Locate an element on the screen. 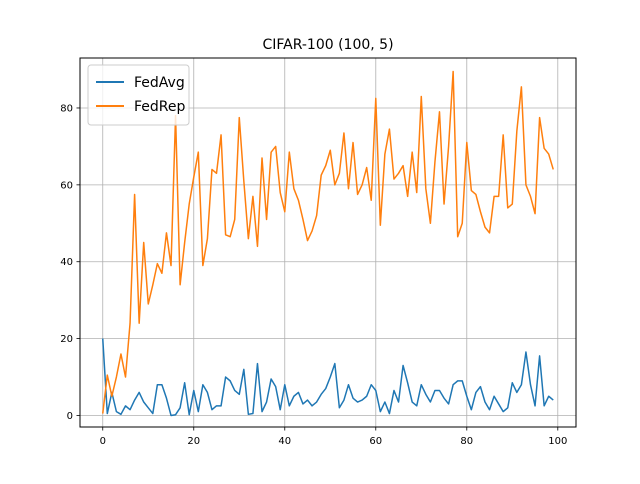 This screenshot has width=640, height=484. x-tick-label: 0 is located at coordinates (103, 441).